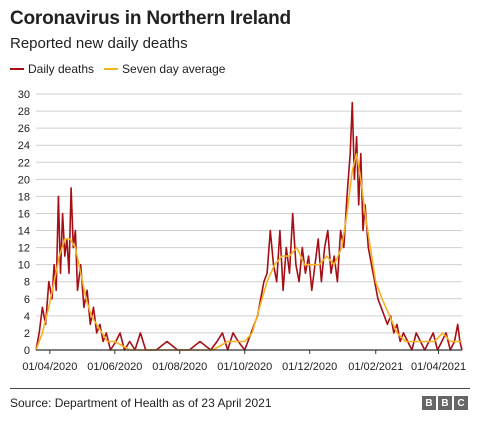 The width and height of the screenshot is (480, 423). I want to click on y-tick-label: 24, so click(24, 146).